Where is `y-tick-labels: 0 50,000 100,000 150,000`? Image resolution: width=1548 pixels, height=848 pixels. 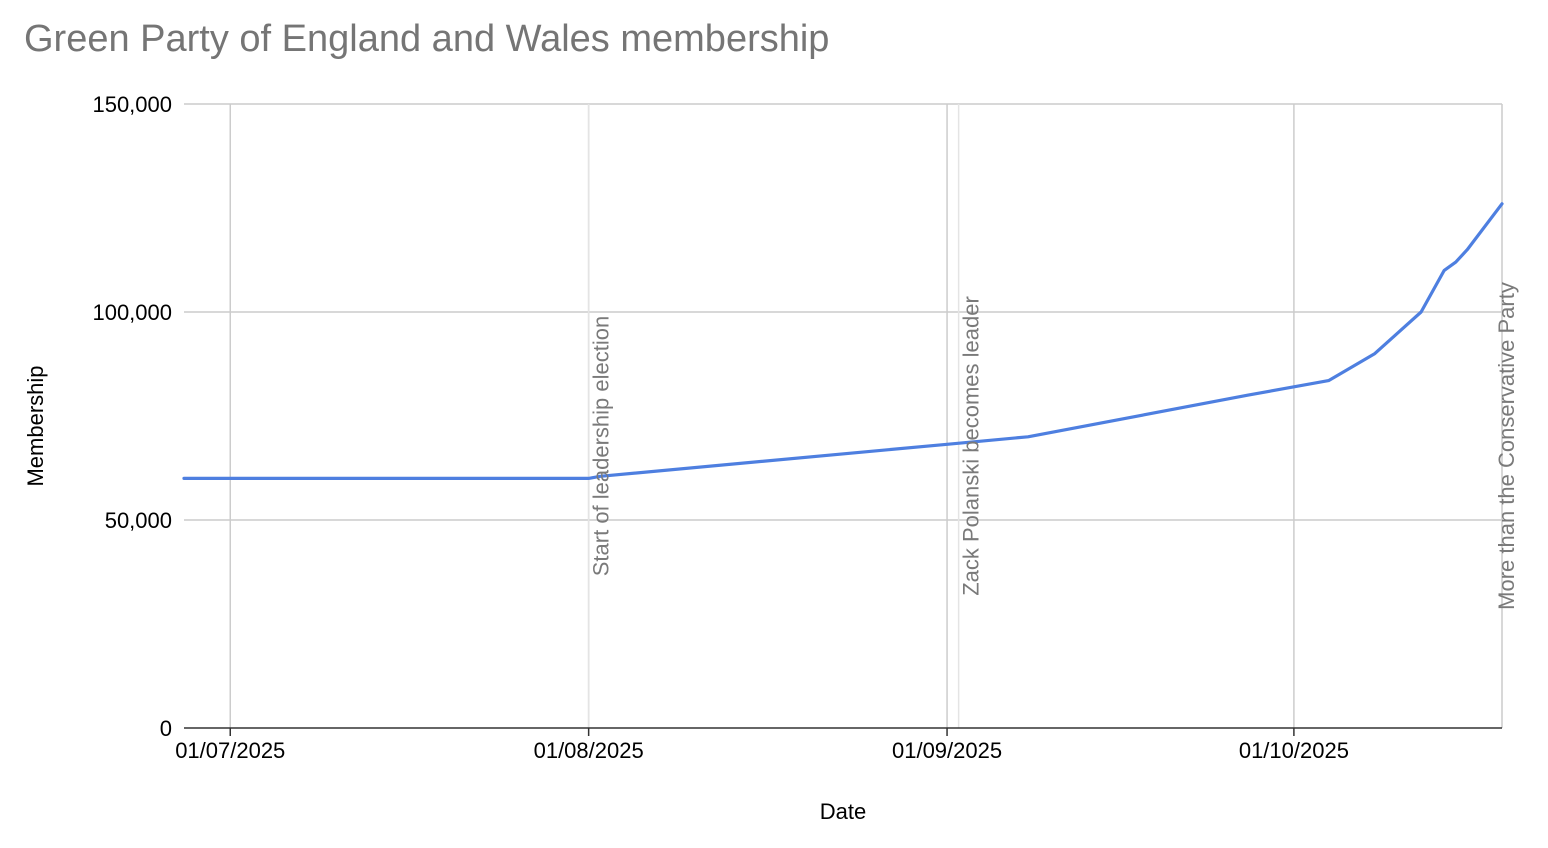
y-tick-labels: 0 50,000 100,000 150,000 is located at coordinates (132, 416).